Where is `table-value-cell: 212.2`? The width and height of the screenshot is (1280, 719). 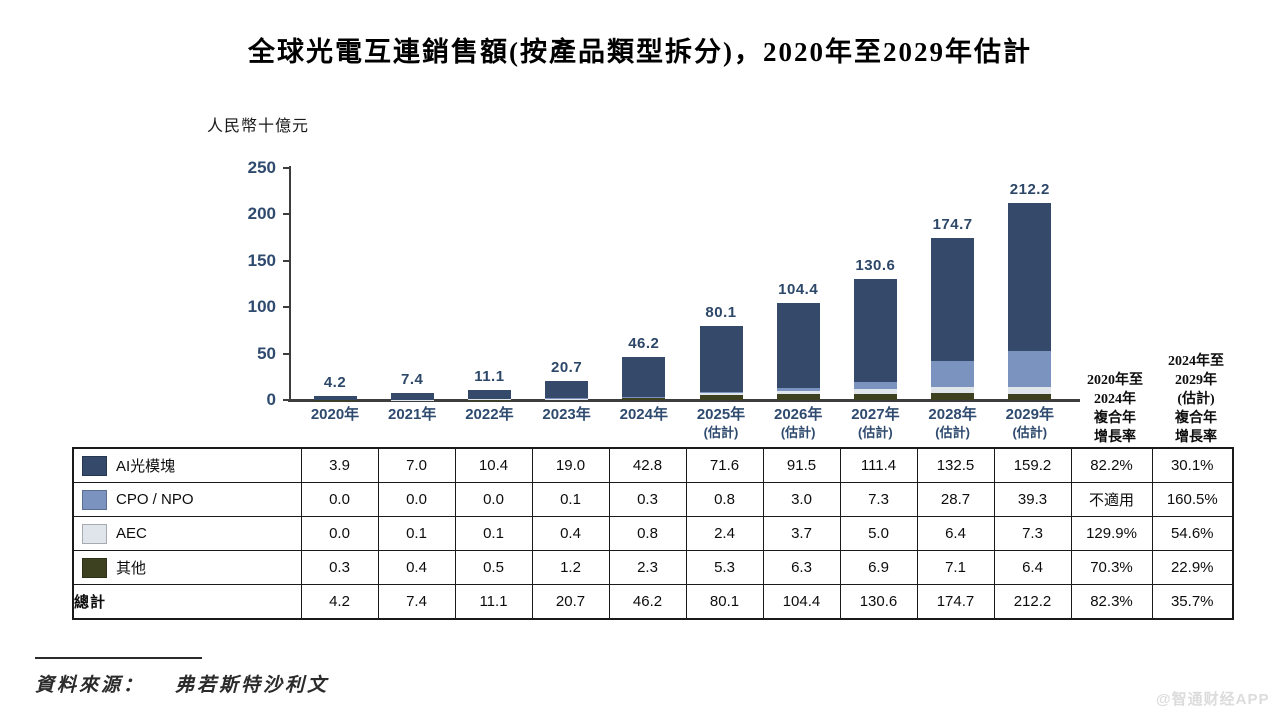
table-value-cell: 212.2 is located at coordinates (1032, 602).